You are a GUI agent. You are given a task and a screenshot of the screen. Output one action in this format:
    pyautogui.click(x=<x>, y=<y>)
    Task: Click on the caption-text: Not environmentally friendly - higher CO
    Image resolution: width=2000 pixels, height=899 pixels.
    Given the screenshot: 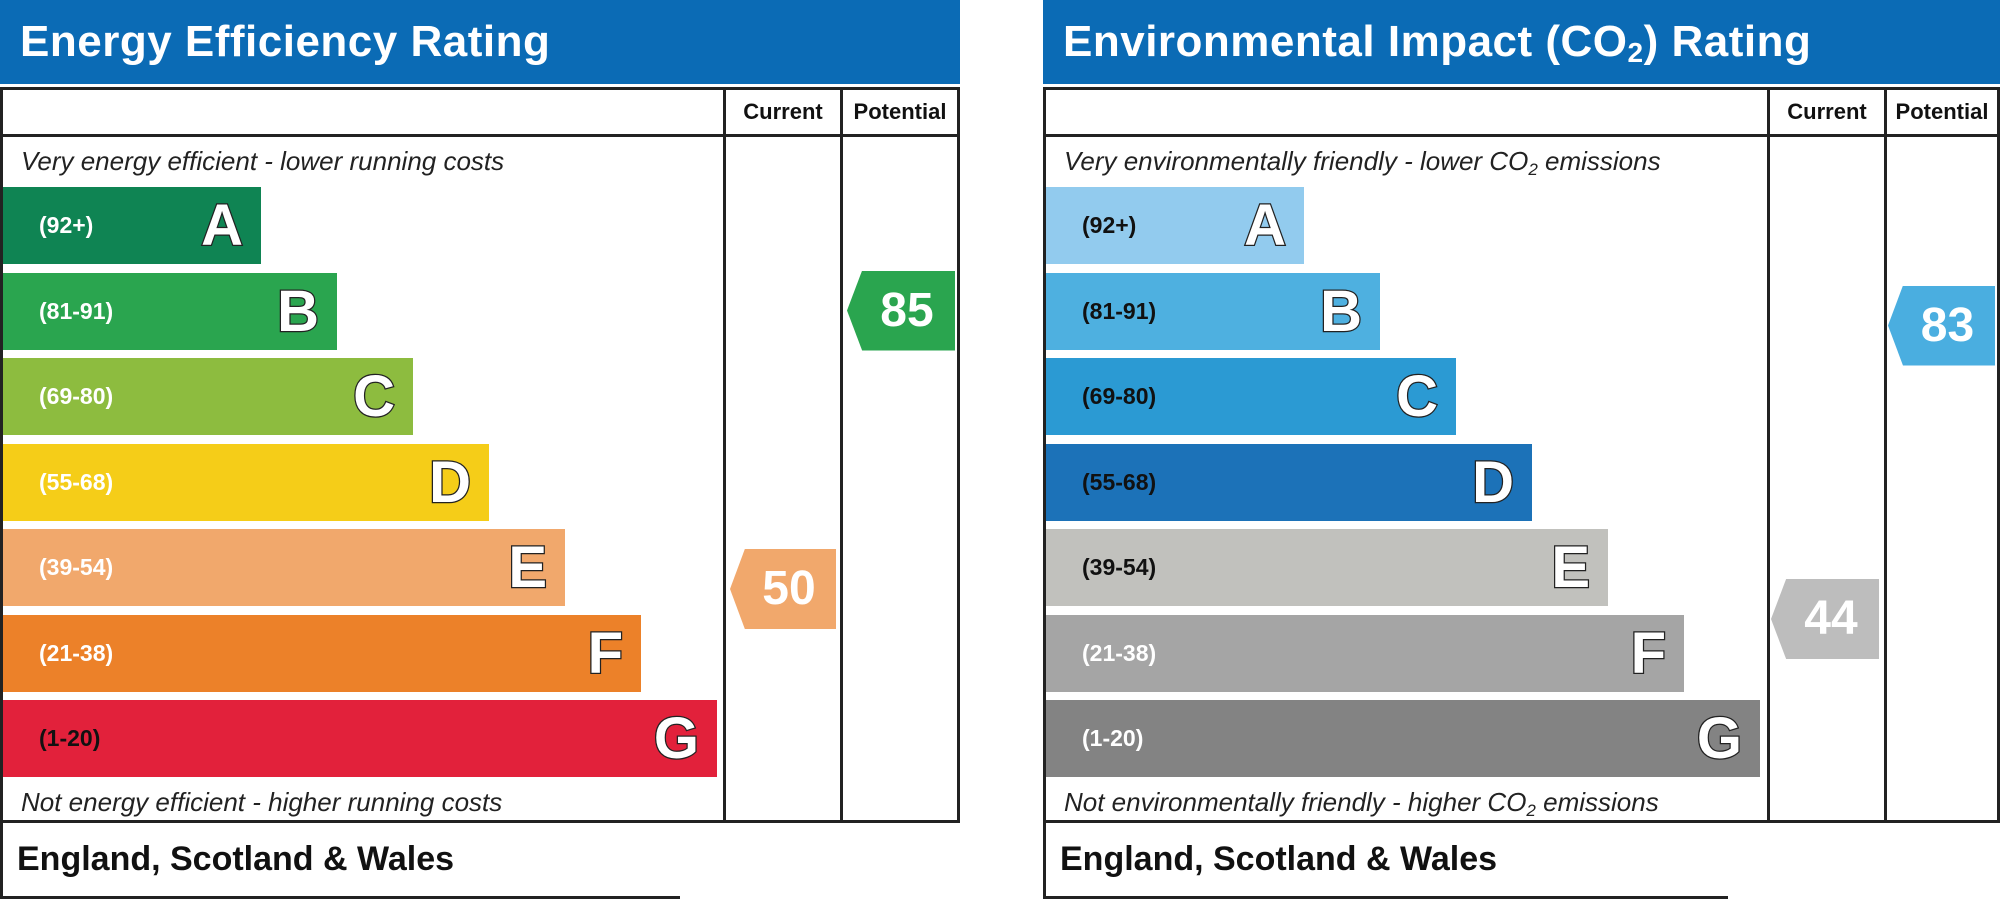 What is the action you would take?
    pyautogui.click(x=1295, y=802)
    